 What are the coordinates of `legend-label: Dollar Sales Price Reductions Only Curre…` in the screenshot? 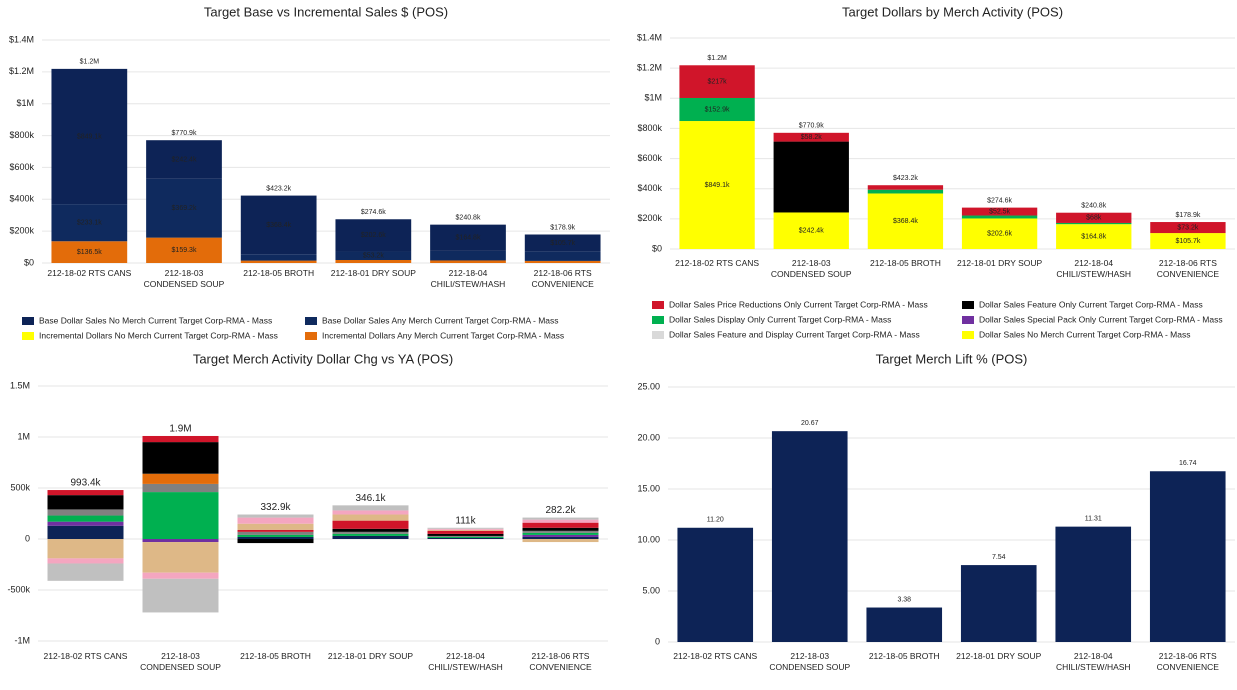 It's located at (798, 304).